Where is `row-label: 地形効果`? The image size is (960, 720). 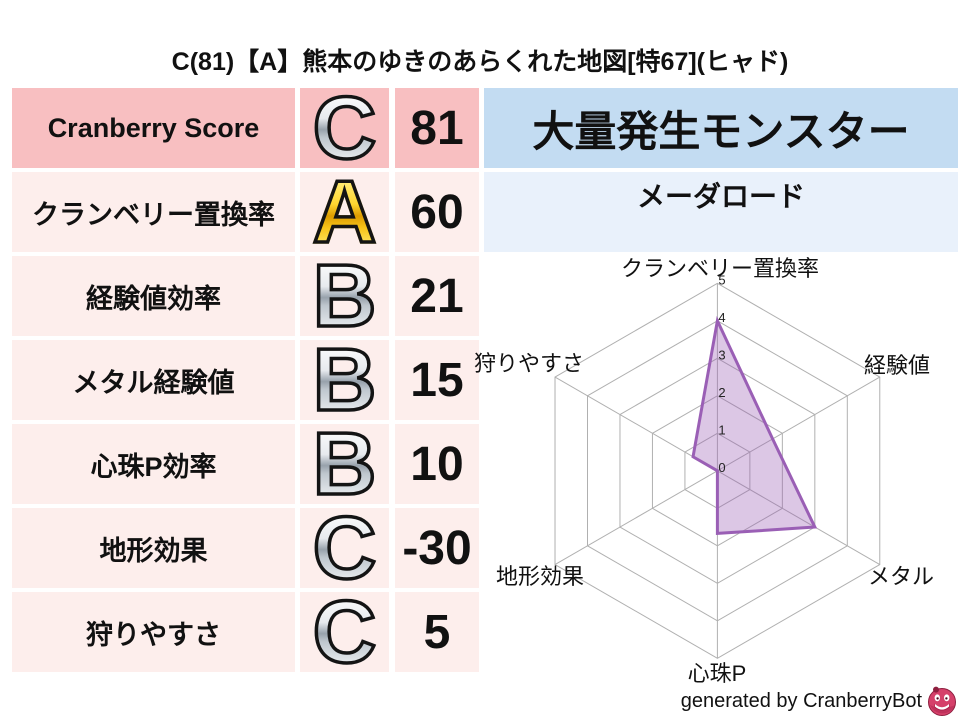 row-label: 地形効果 is located at coordinates (153, 548).